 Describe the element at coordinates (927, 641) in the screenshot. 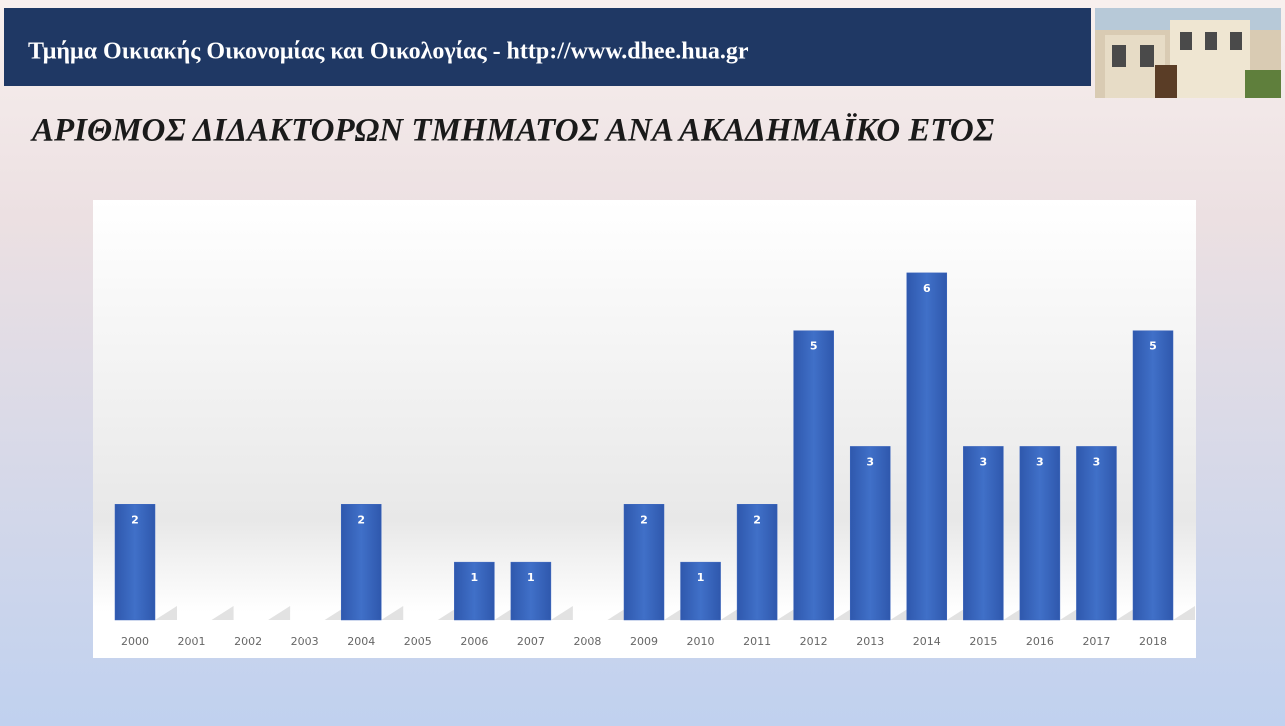

I see `x-tick-label: 2014` at that location.